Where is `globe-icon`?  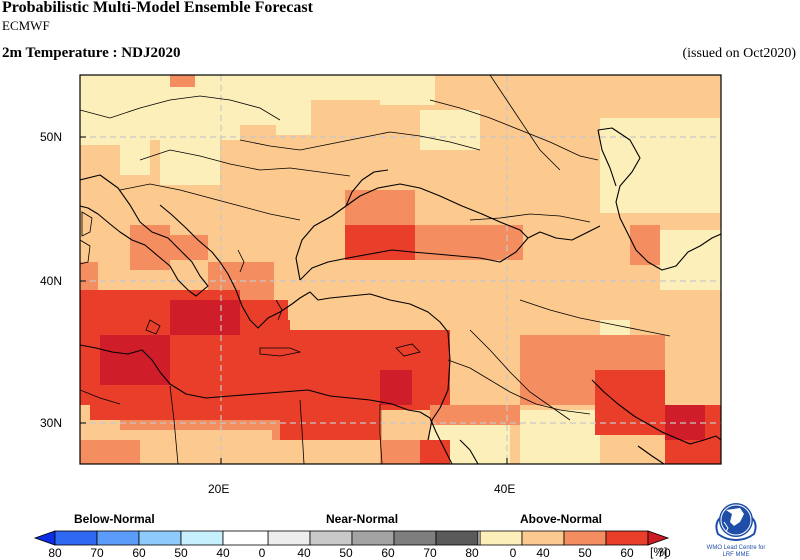 globe-icon is located at coordinates (736, 522).